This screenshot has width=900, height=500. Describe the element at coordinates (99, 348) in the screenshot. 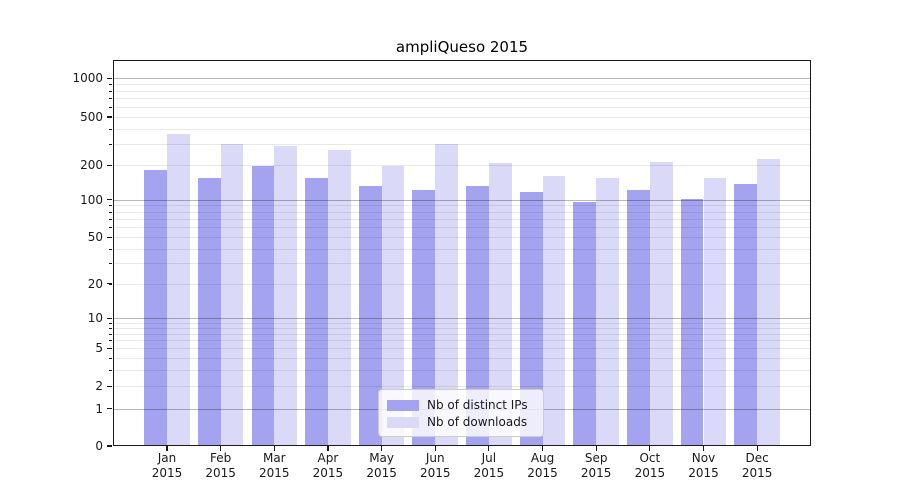

I see `y-tick-label: 5` at that location.